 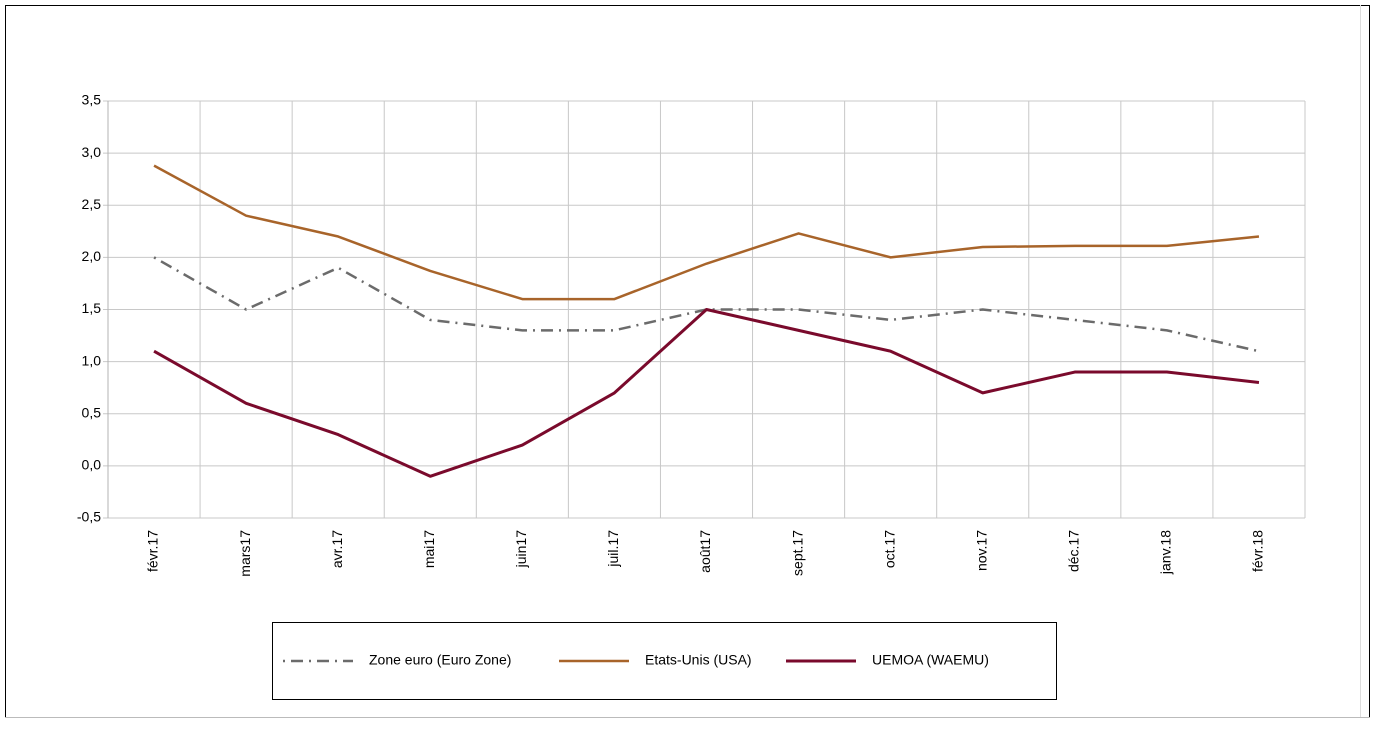 I want to click on legend-box, so click(x=664, y=661).